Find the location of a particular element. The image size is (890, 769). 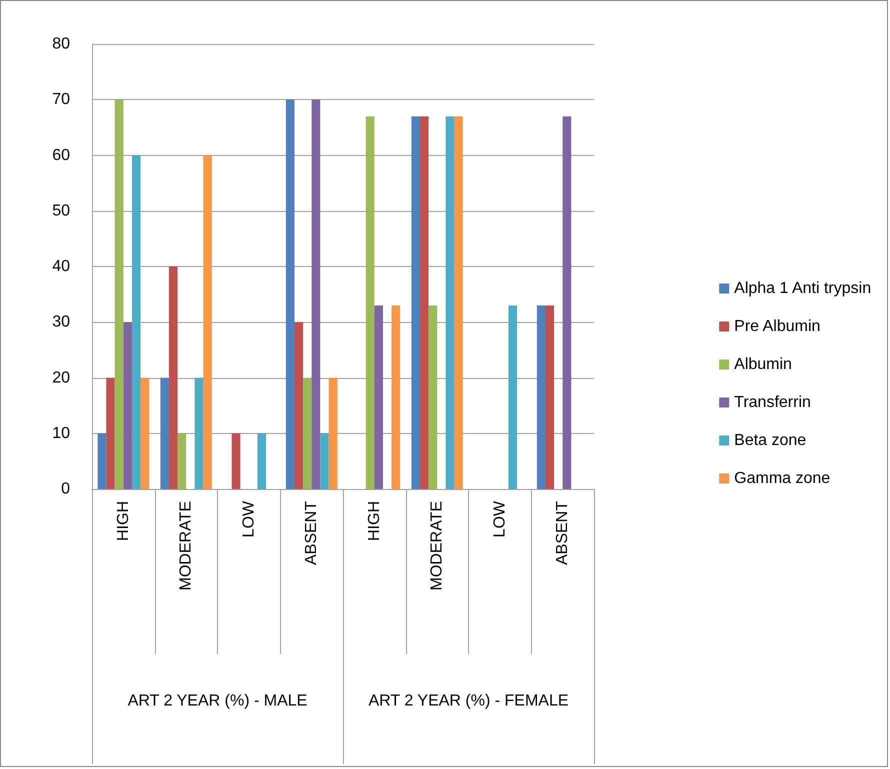

legend-label: Albumin is located at coordinates (763, 364).